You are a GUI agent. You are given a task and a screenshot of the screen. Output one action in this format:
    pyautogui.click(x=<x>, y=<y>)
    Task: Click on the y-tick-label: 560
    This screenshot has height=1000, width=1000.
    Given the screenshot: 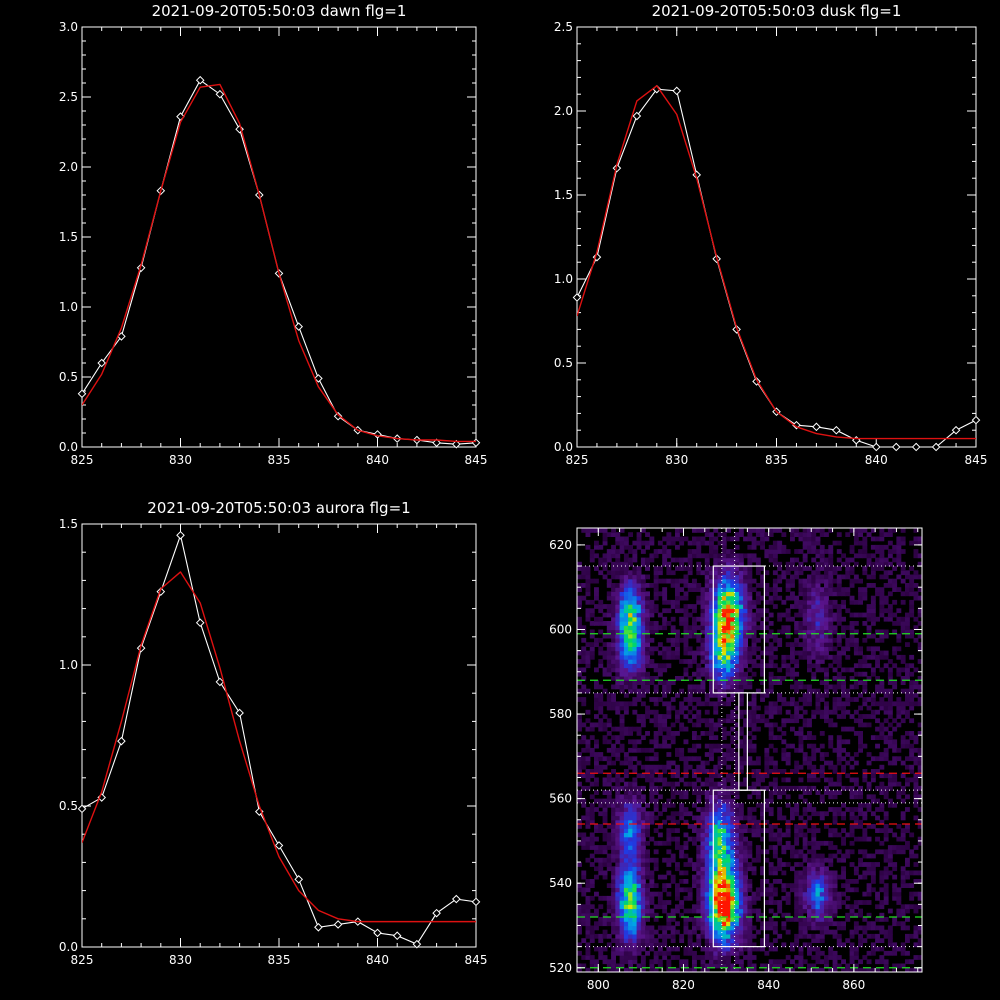 What is the action you would take?
    pyautogui.click(x=560, y=799)
    